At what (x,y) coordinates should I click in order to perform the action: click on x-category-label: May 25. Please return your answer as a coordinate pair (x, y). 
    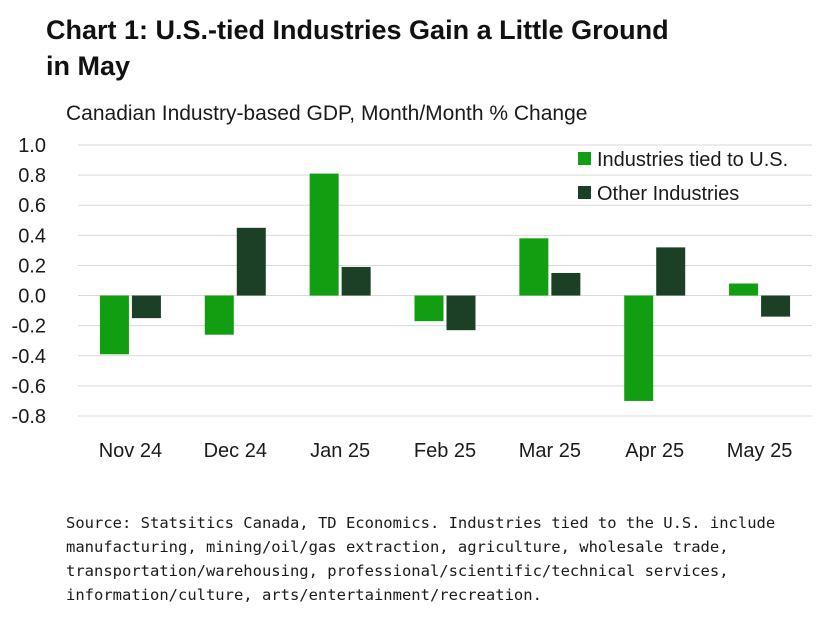
    Looking at the image, I should click on (760, 451).